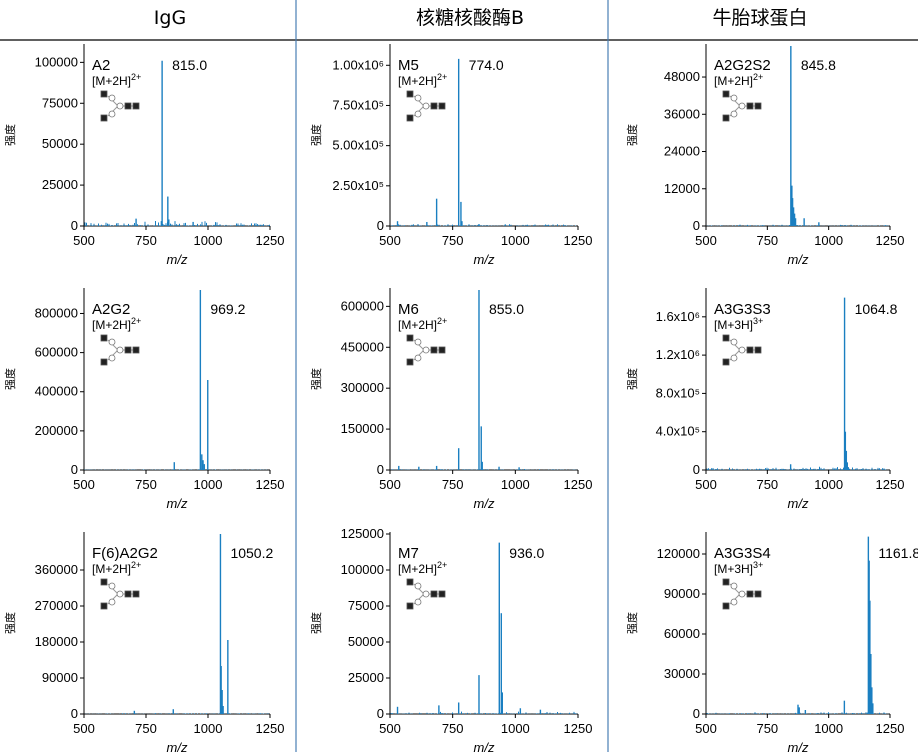 The height and width of the screenshot is (752, 918). What do you see at coordinates (408, 309) in the screenshot?
I see `glycan-name: M6` at bounding box center [408, 309].